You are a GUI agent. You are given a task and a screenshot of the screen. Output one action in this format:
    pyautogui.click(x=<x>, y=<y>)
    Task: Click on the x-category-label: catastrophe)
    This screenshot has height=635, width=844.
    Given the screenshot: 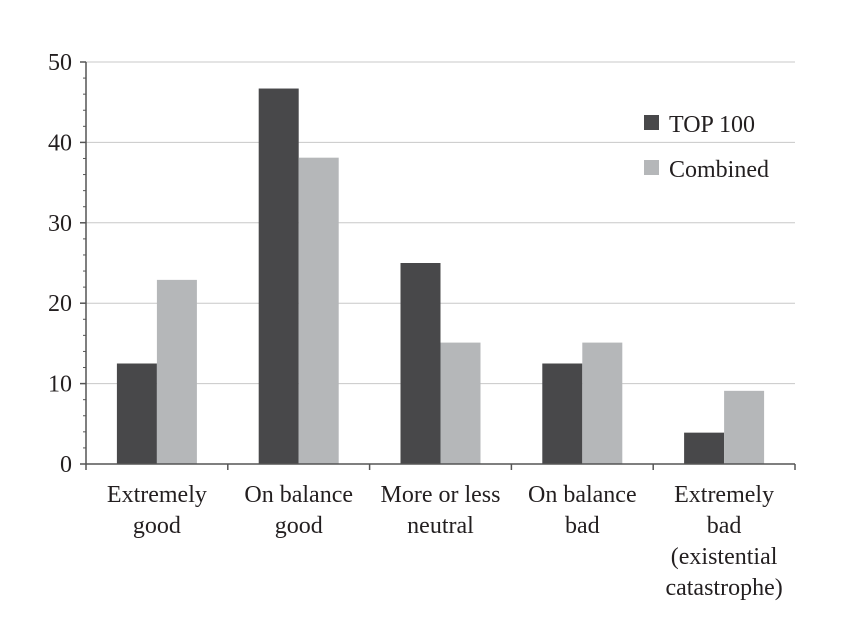 What is the action you would take?
    pyautogui.click(x=723, y=588)
    